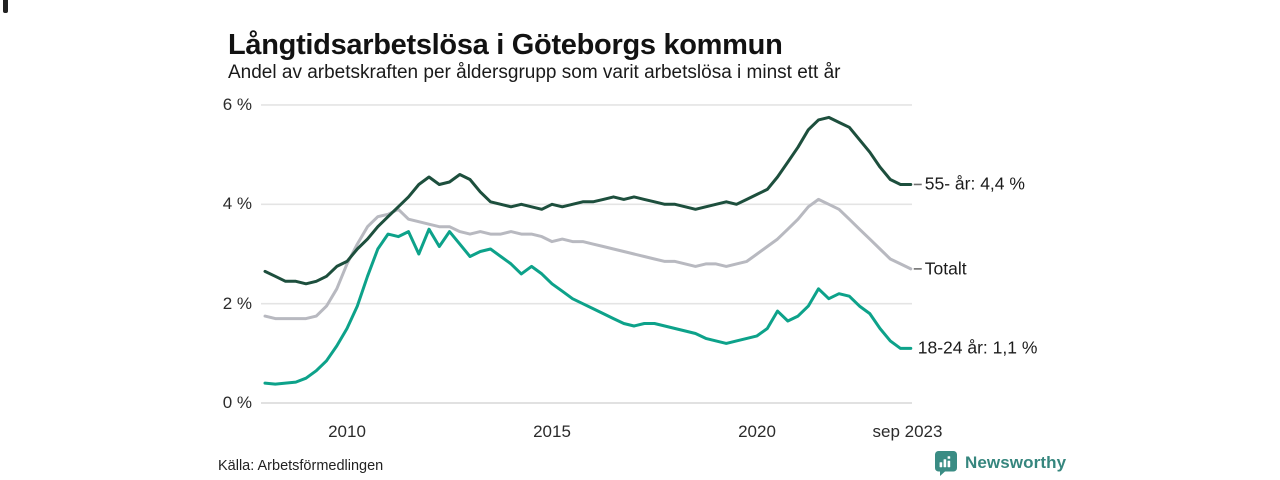  I want to click on series-label-55: 55- år: 4,4 %, so click(974, 183).